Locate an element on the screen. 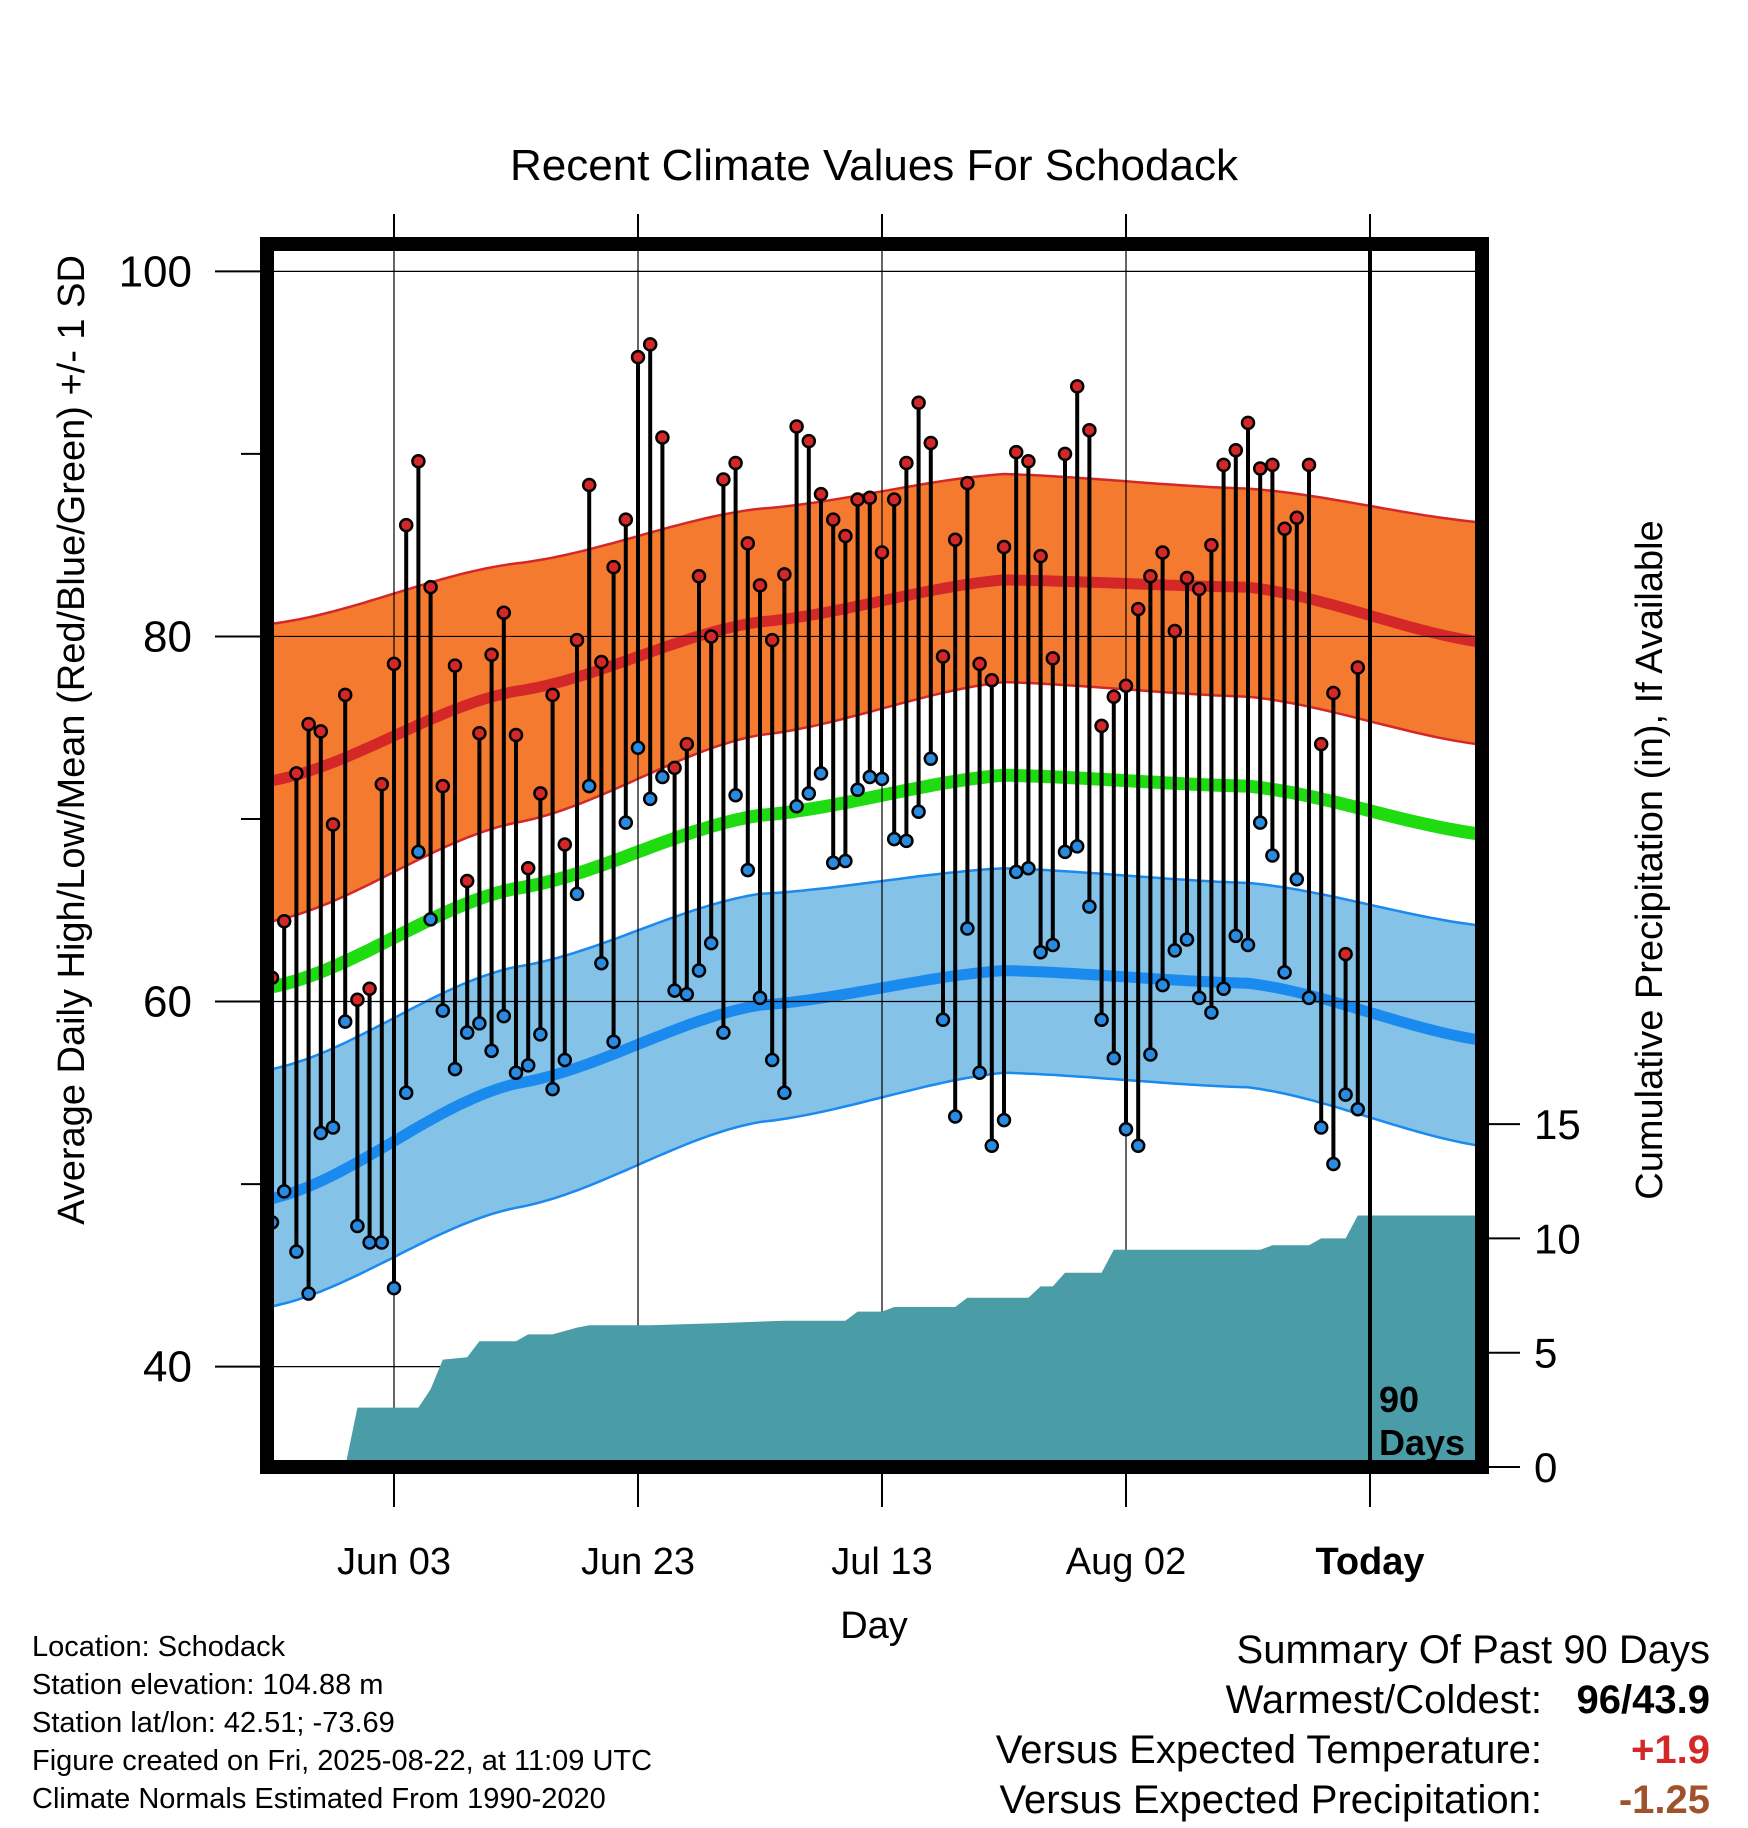  high-sd-upper-line is located at coordinates (874, 548).